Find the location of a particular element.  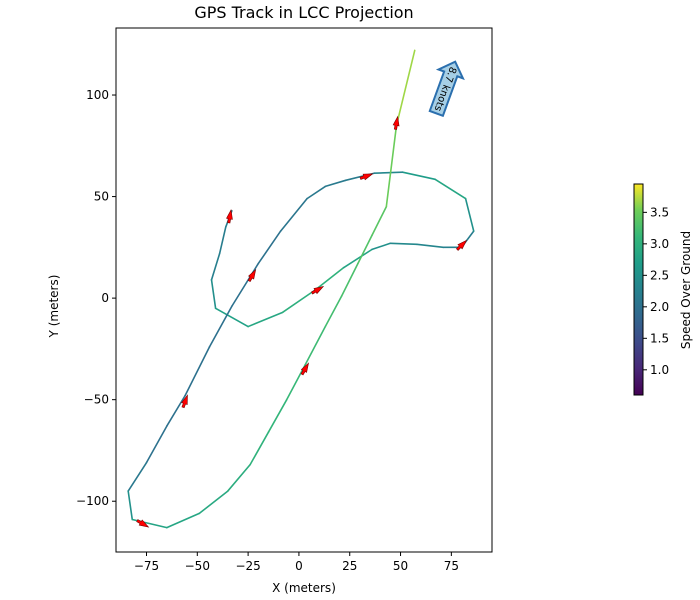

y-tick-label: −100 is located at coordinates (92, 501).